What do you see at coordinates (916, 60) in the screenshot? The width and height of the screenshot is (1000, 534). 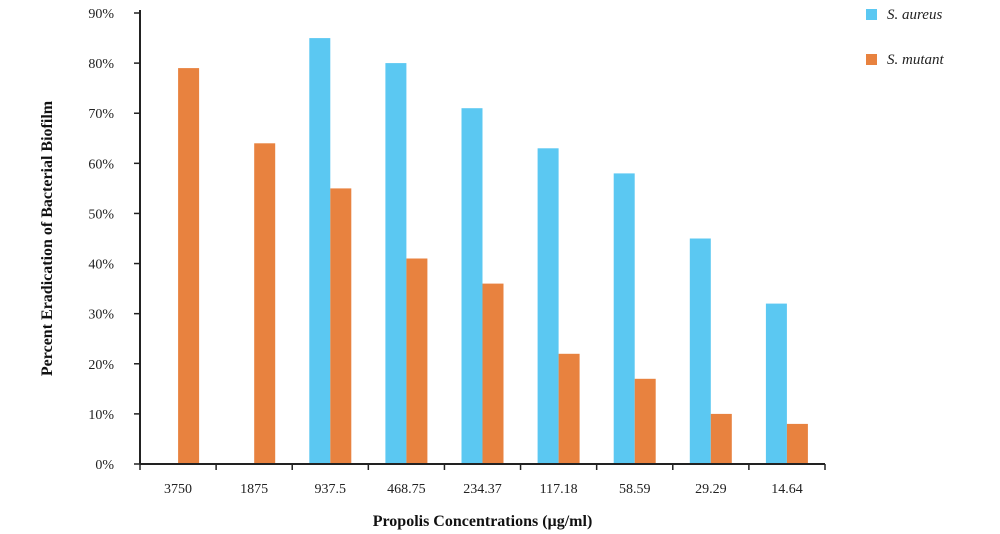 I see `legend-label-s-mutant: S. mutant` at bounding box center [916, 60].